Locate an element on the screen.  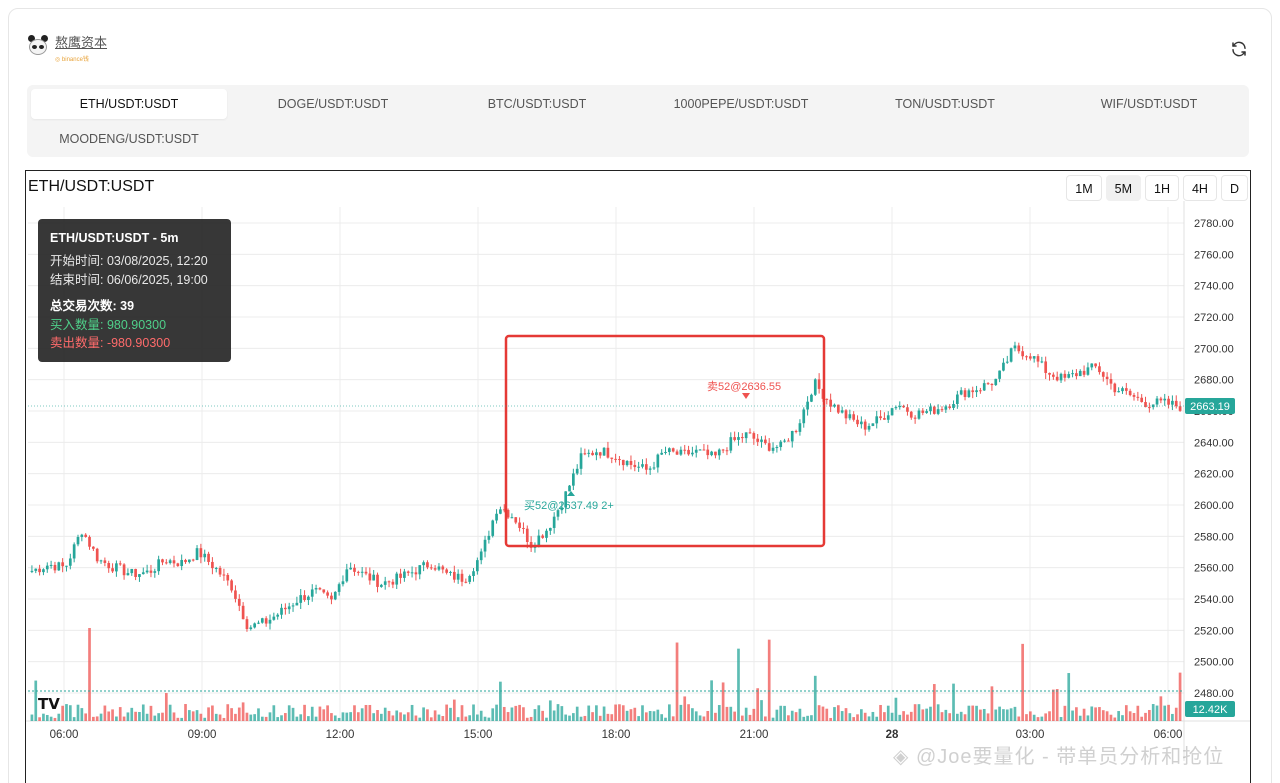
timeframe-1m: 1M is located at coordinates (1084, 188).